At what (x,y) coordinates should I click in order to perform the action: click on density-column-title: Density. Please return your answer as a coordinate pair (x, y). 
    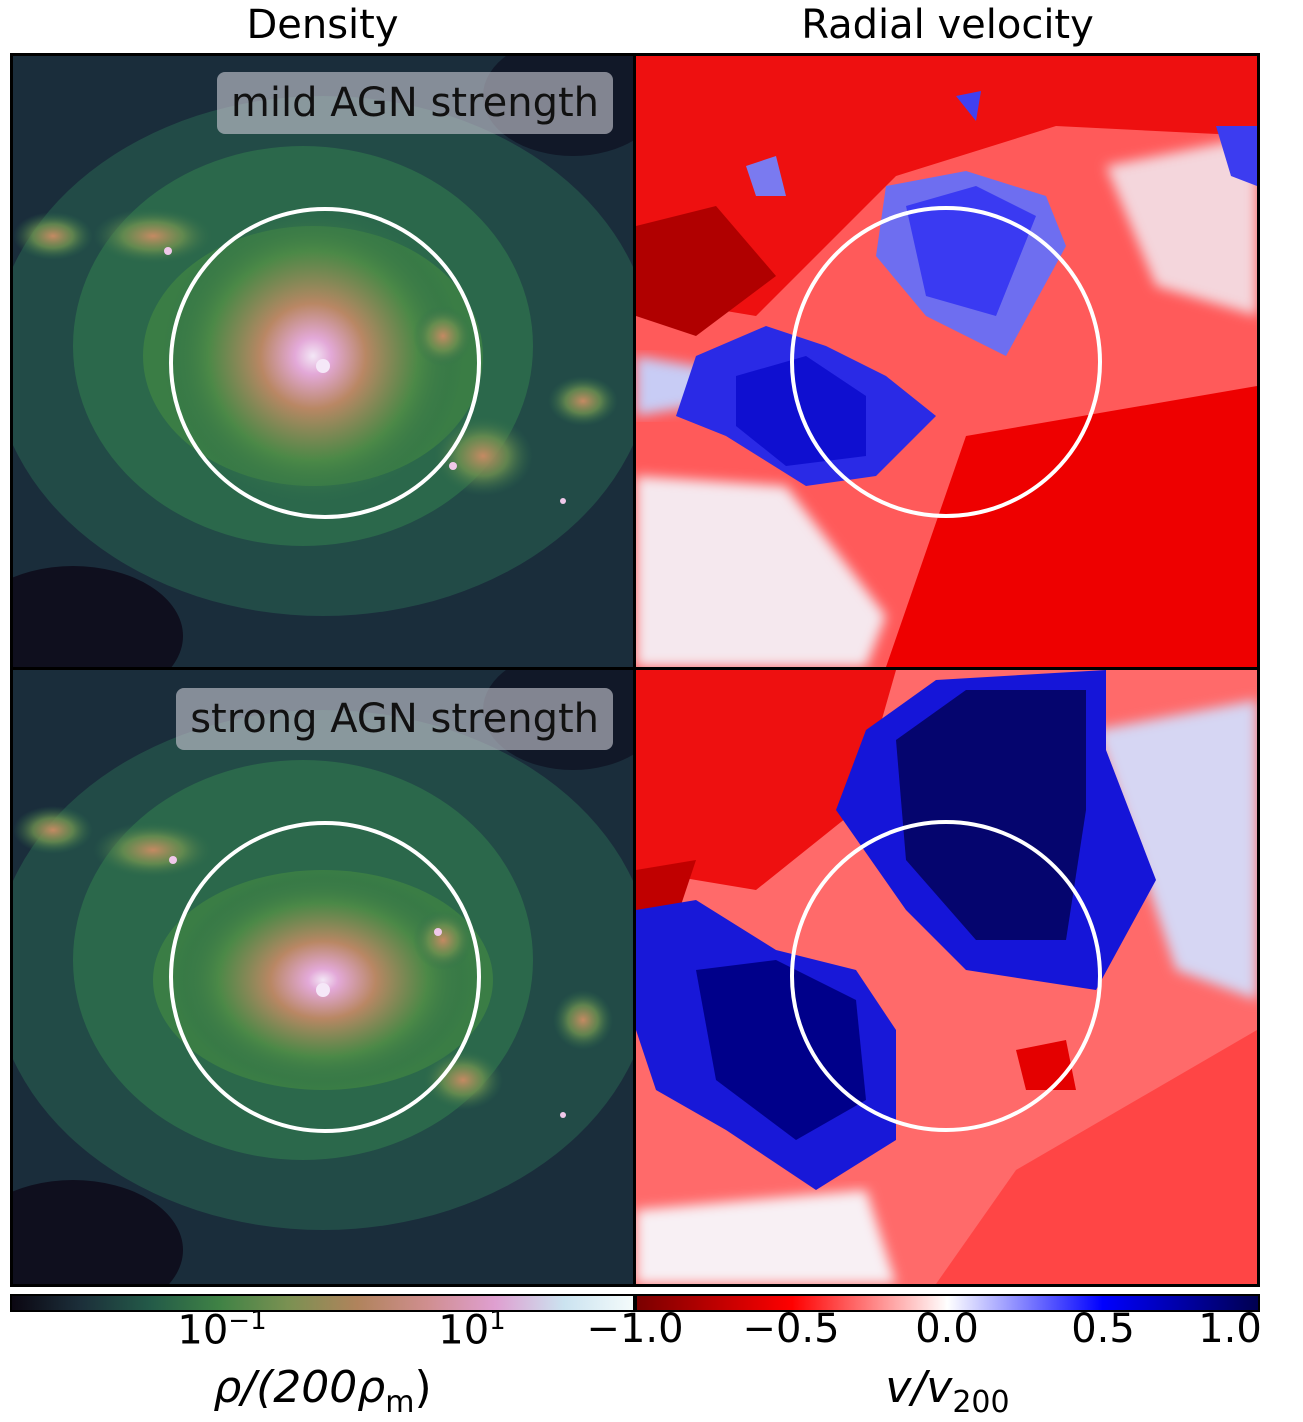
    Looking at the image, I should click on (322, 25).